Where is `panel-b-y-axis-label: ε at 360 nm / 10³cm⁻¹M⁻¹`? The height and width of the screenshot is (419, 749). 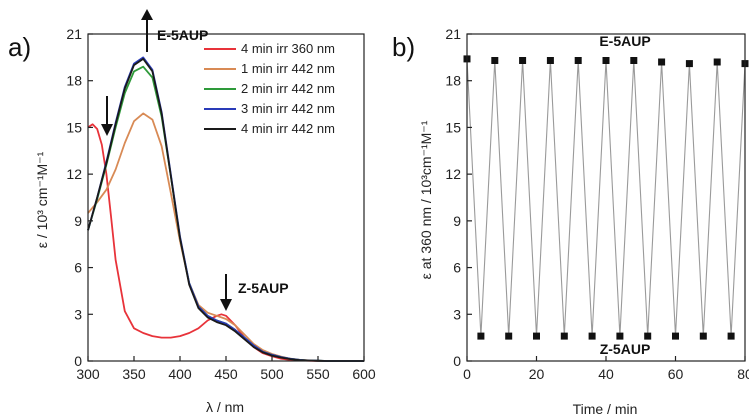
panel-b-y-axis-label: ε at 360 nm / 10³cm⁻¹M⁻¹ is located at coordinates (426, 199).